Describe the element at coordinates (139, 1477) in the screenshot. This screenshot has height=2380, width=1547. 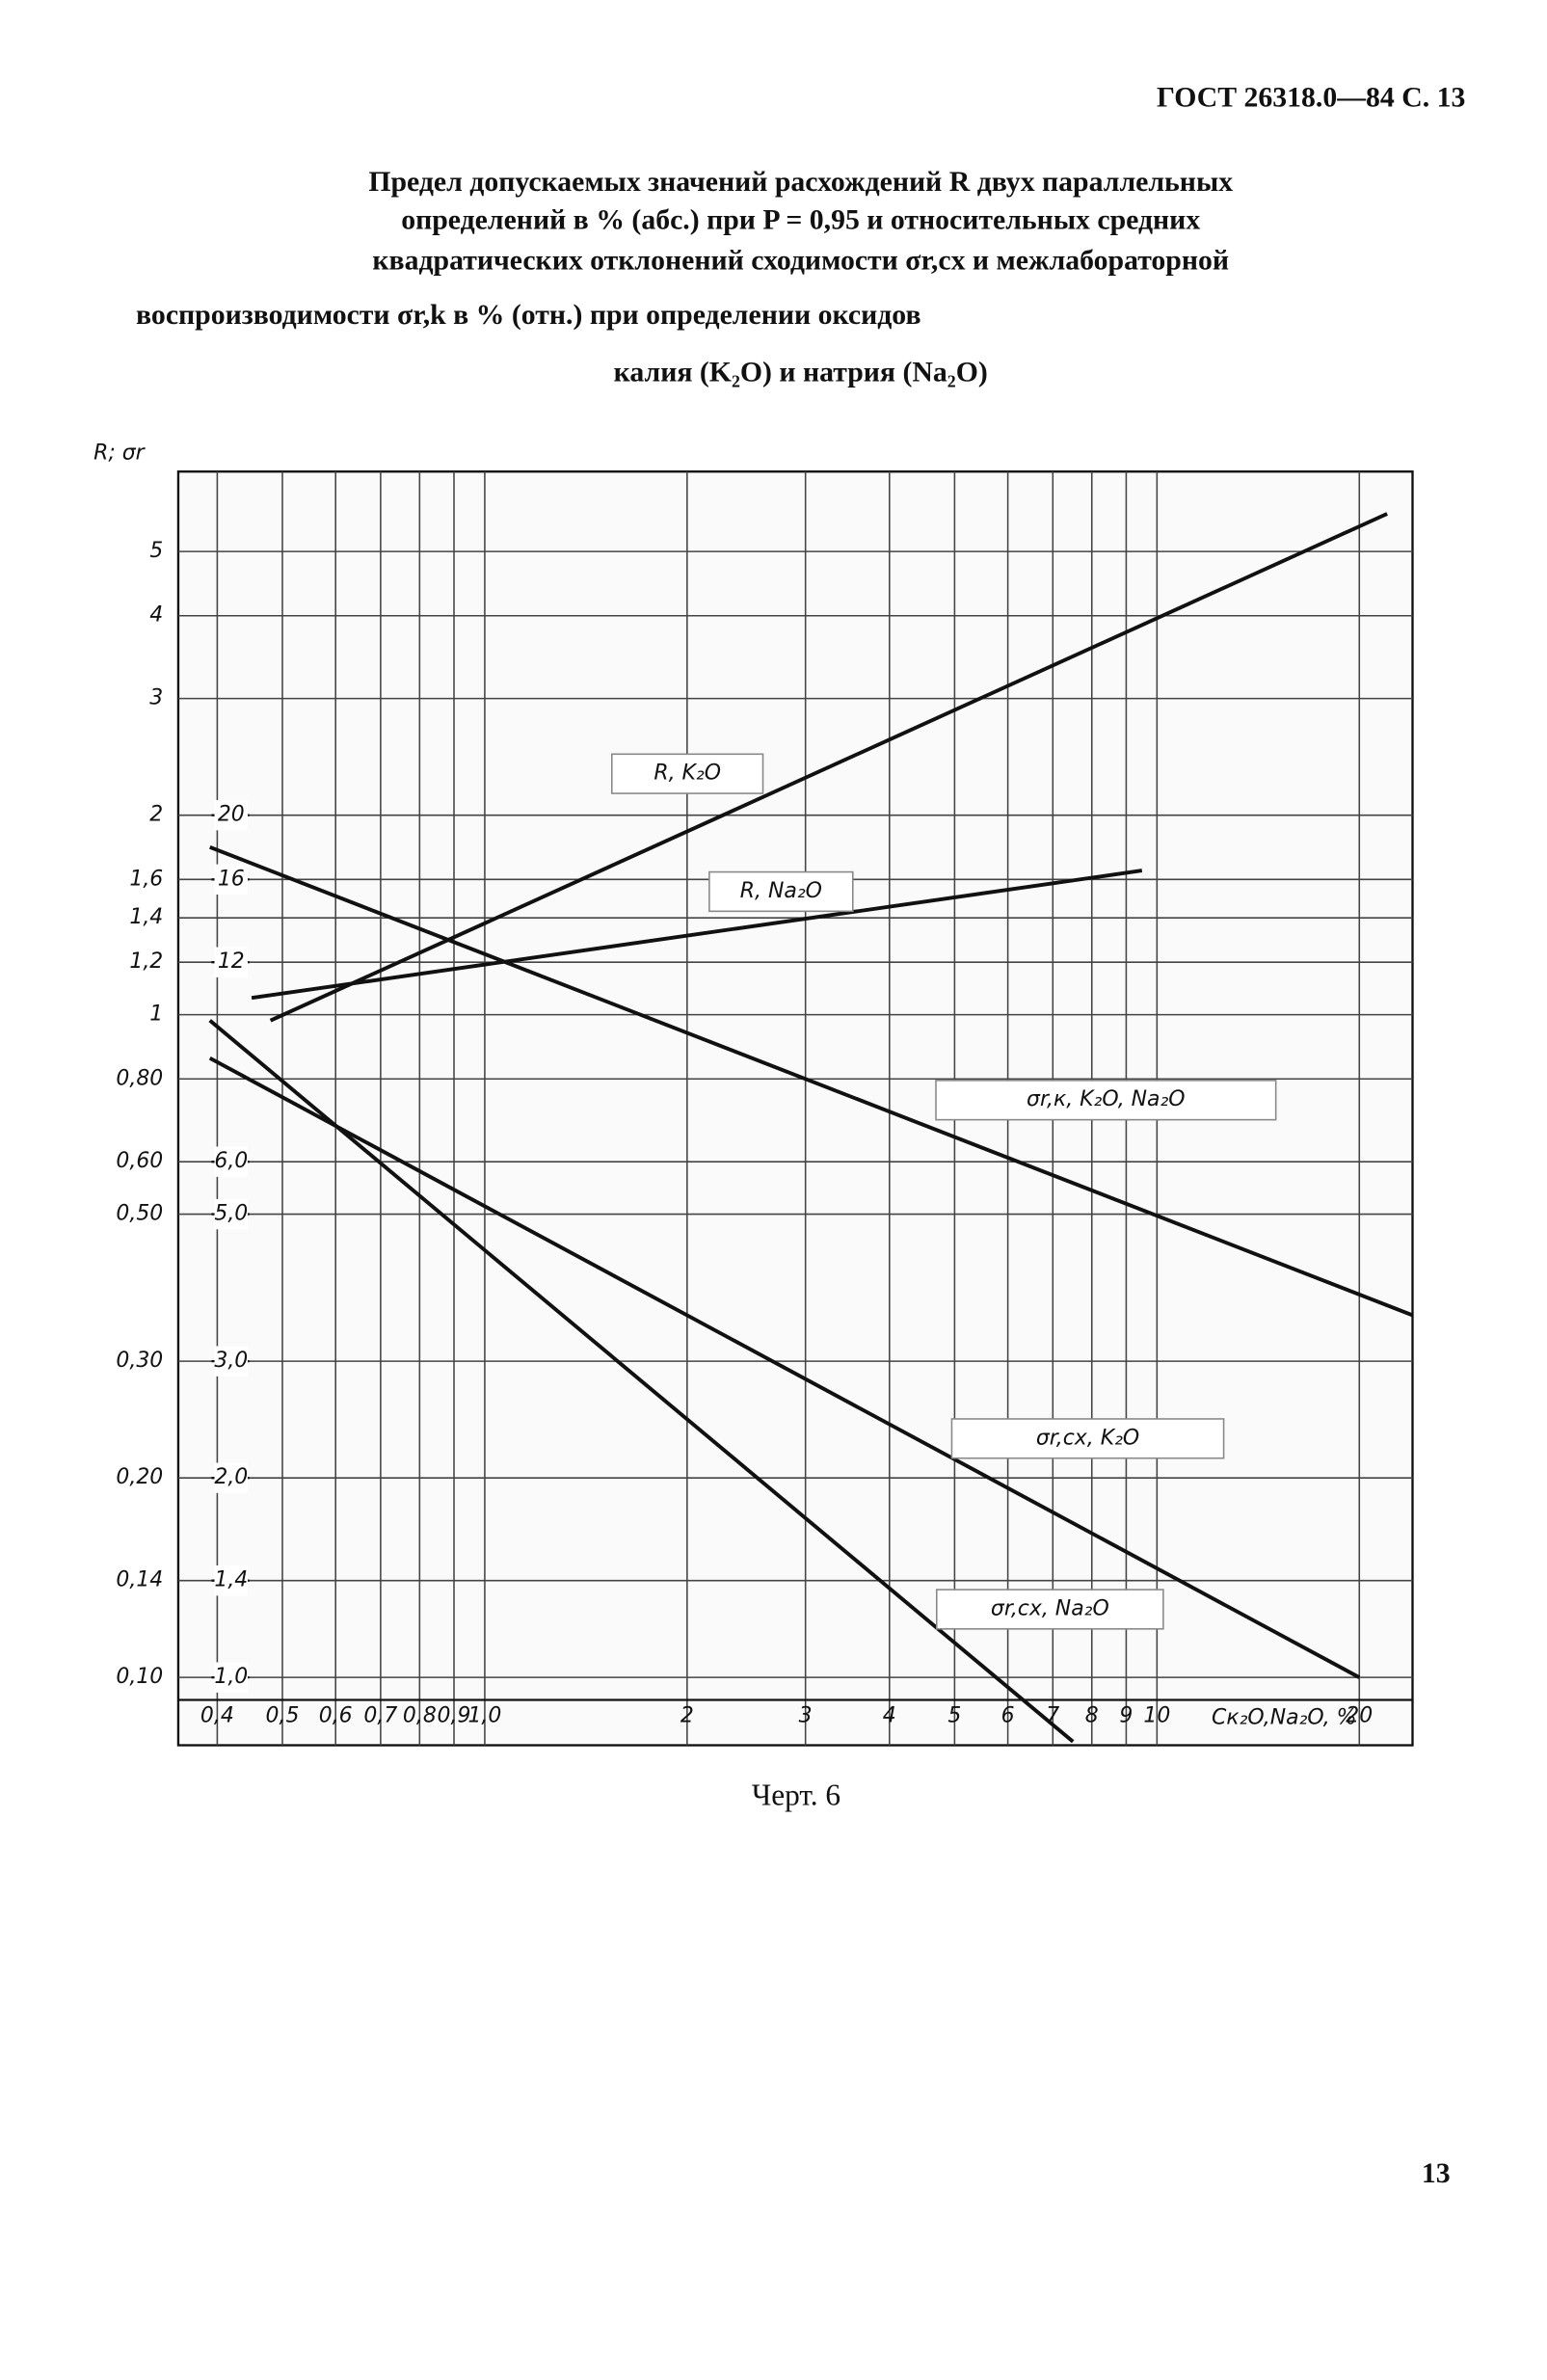
I see `y-tick-label: 0,20` at that location.